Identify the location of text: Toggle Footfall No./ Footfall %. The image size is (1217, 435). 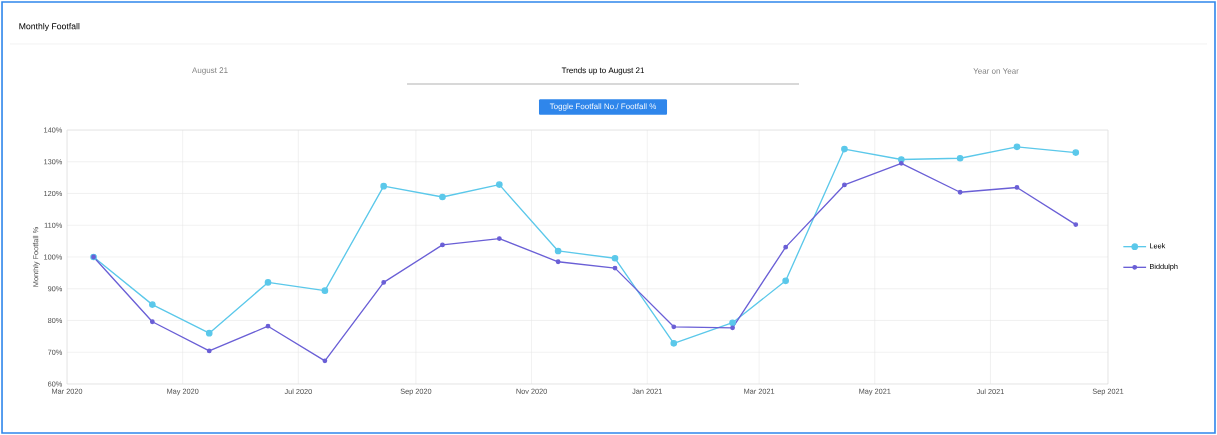
(603, 107).